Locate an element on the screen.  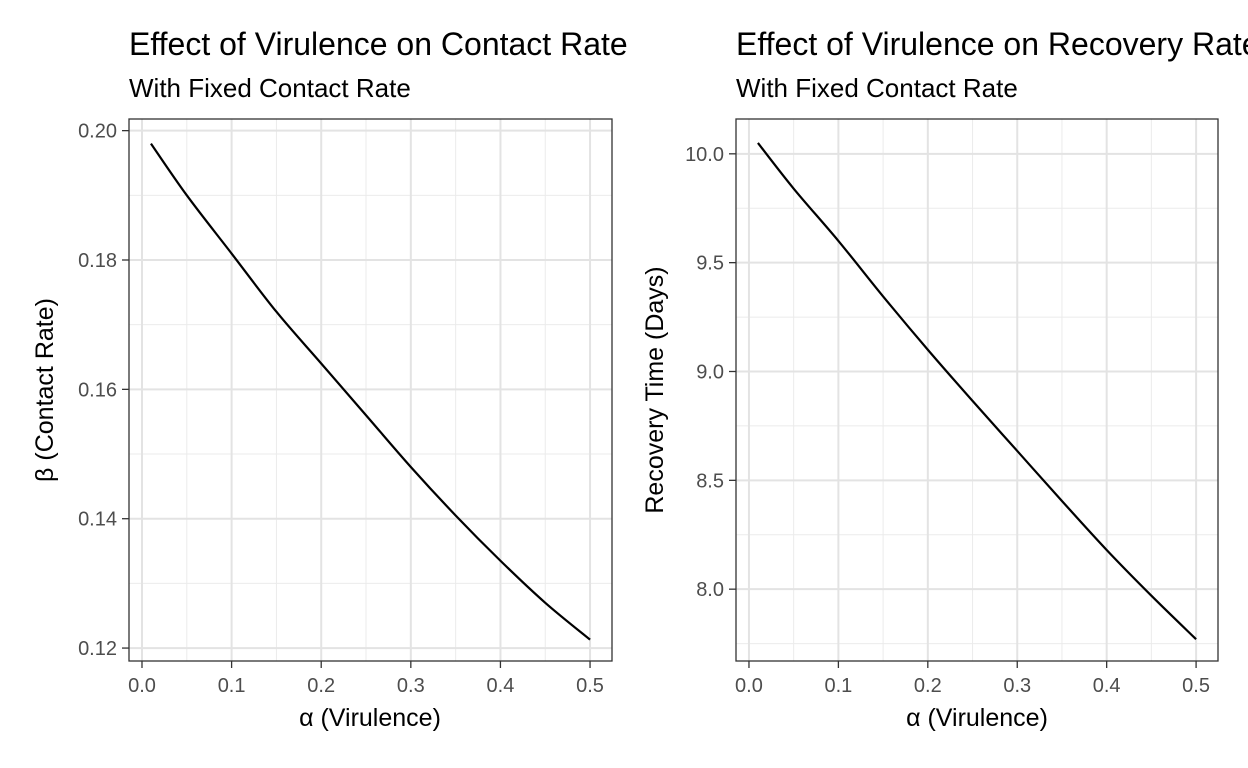
left-x-axis-title: α (Virulence) is located at coordinates (370, 718).